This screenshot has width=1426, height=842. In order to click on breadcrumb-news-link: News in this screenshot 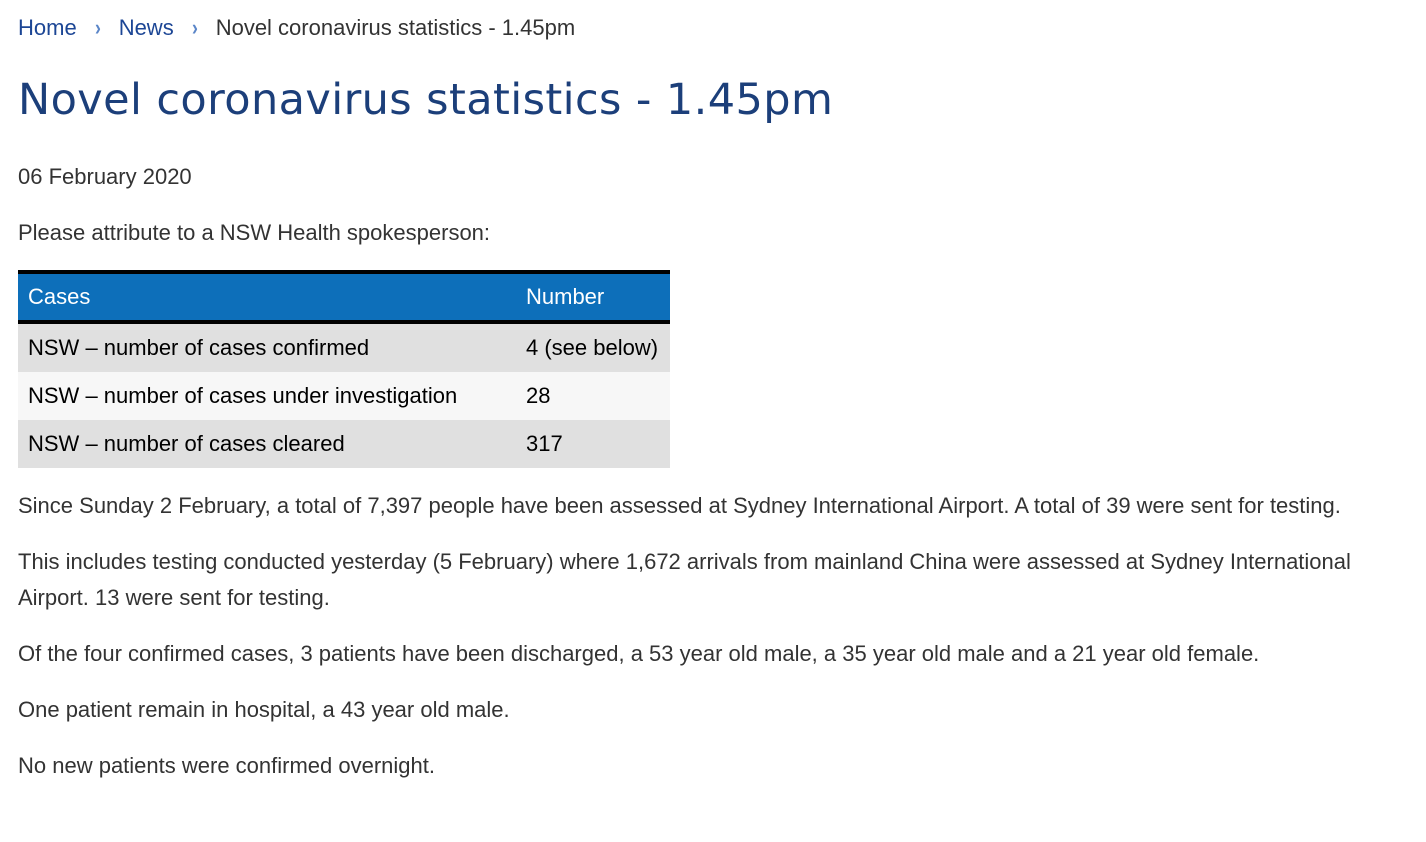, I will do `click(146, 27)`.